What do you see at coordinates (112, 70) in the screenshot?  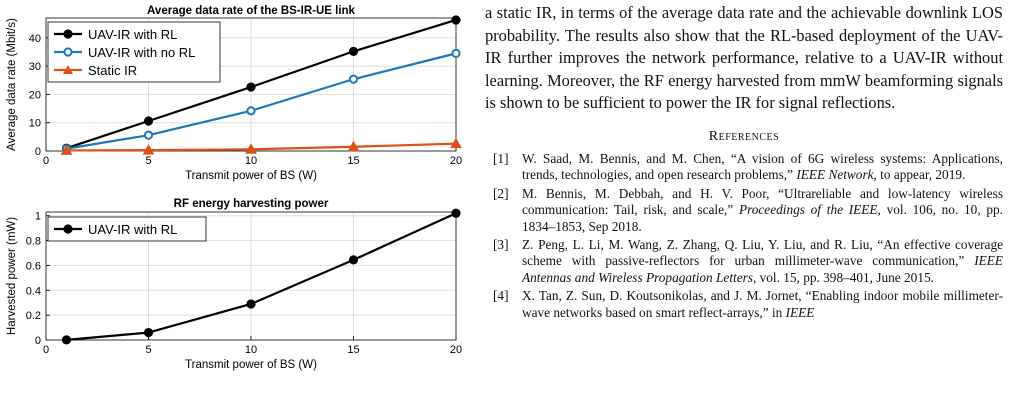 I see `legend-label: Static IR` at bounding box center [112, 70].